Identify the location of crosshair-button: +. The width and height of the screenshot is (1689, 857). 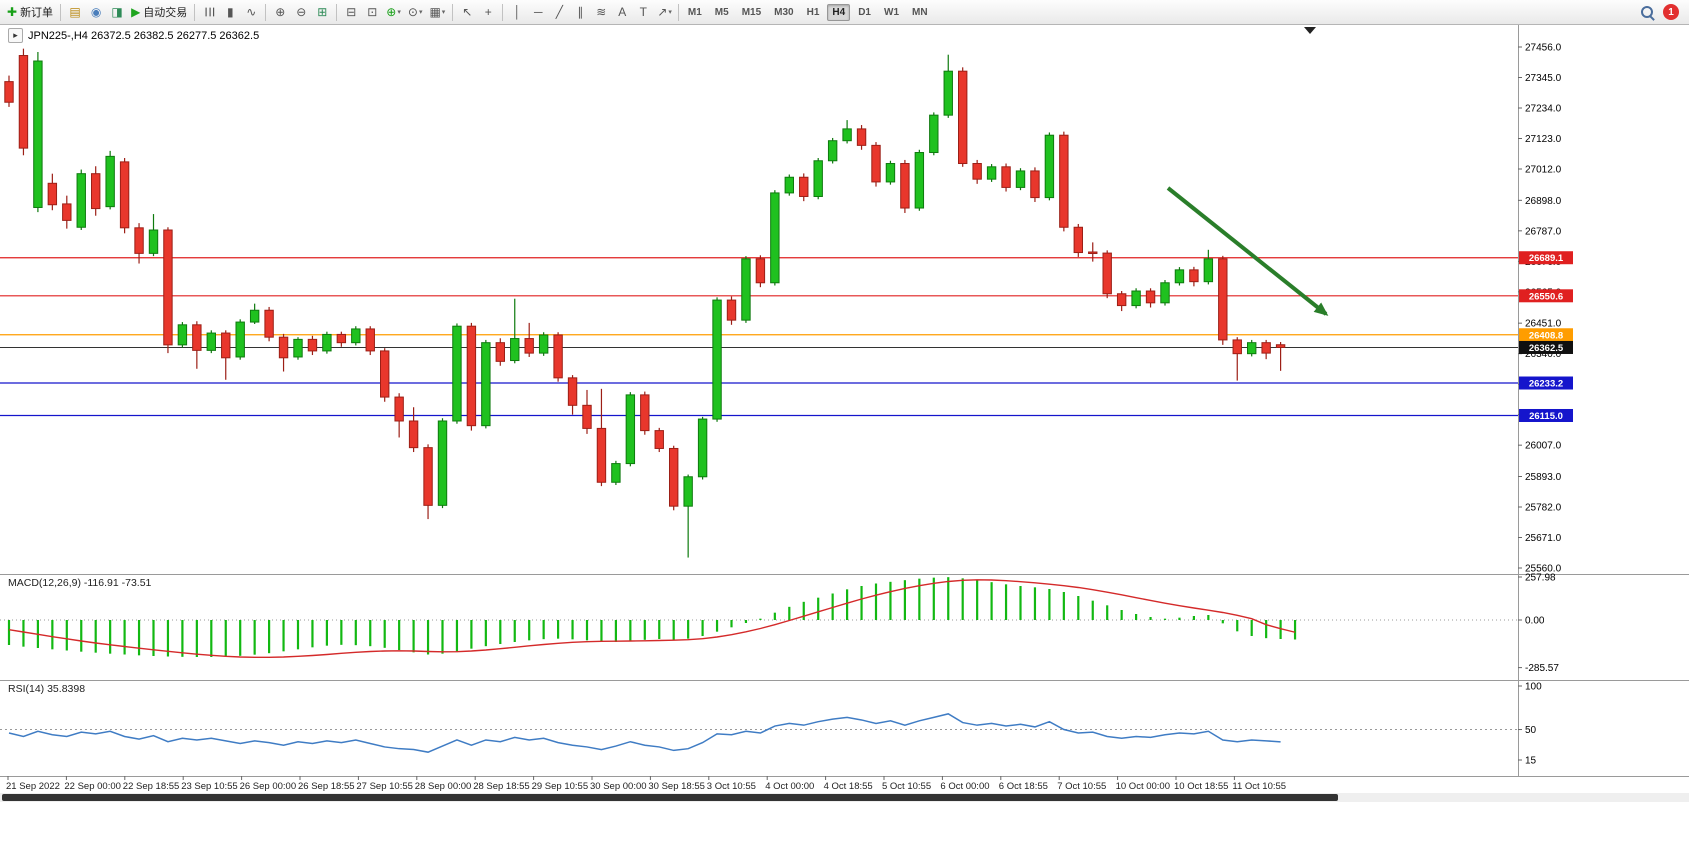
(488, 12).